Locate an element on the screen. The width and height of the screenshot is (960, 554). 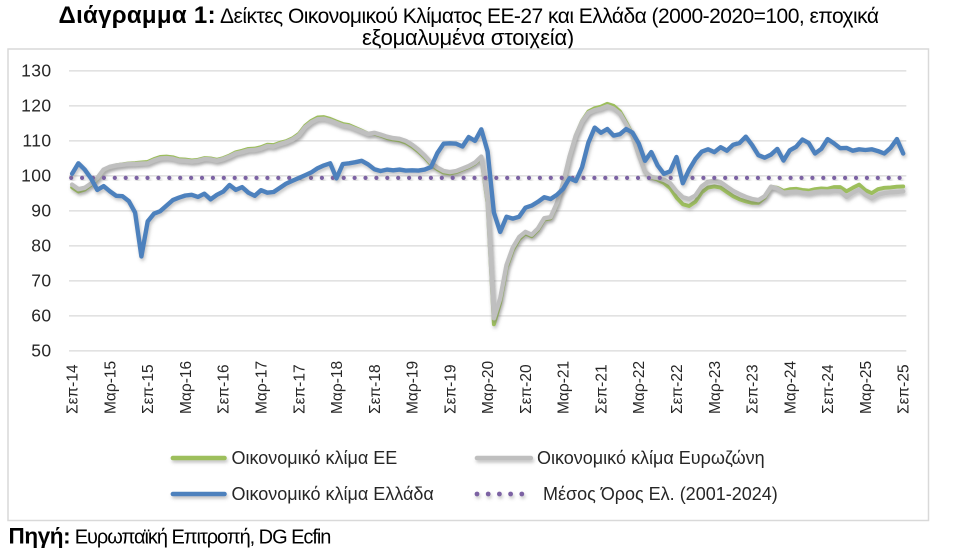
svg-text: Μαρ-20 is located at coordinates (488, 387).